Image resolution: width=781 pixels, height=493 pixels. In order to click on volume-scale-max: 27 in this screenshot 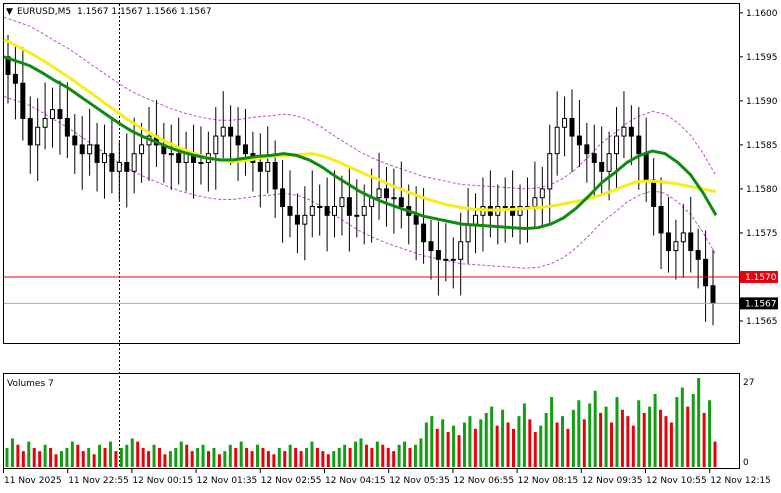, I will do `click(748, 383)`.